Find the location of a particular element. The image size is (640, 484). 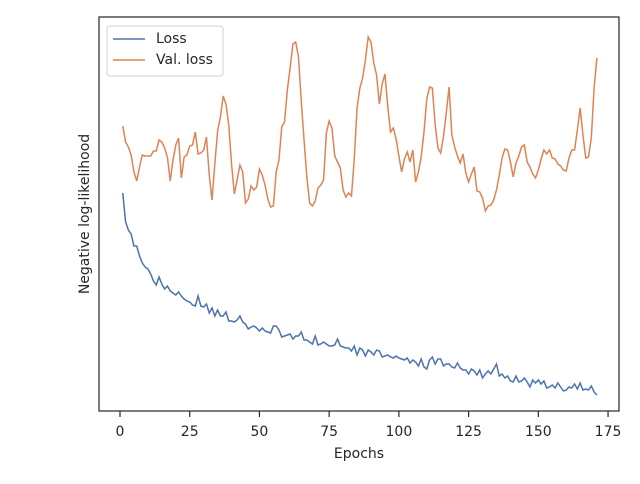

x-axis-label: Epochs is located at coordinates (359, 454).